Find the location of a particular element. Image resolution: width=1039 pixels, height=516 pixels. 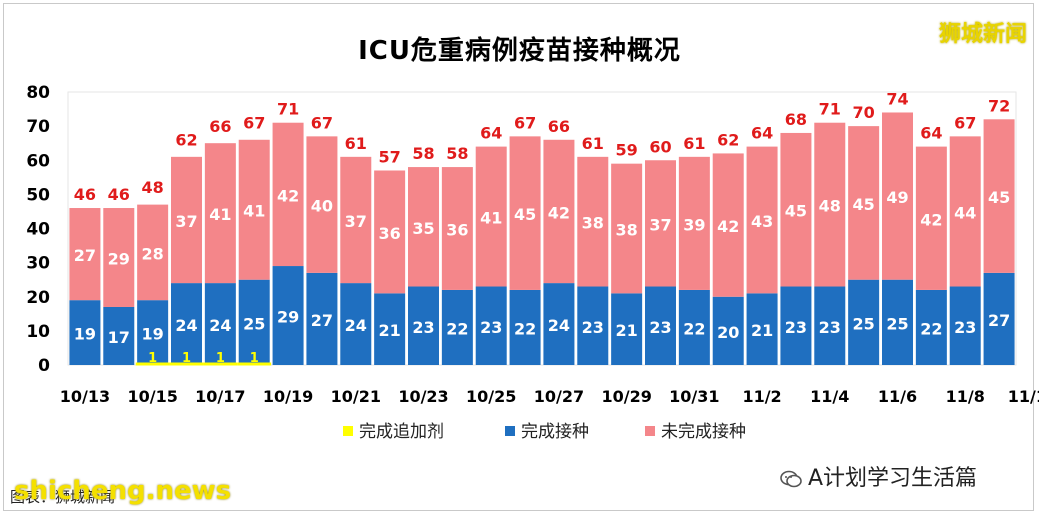

x-tick-label: 10/29 is located at coordinates (626, 396).